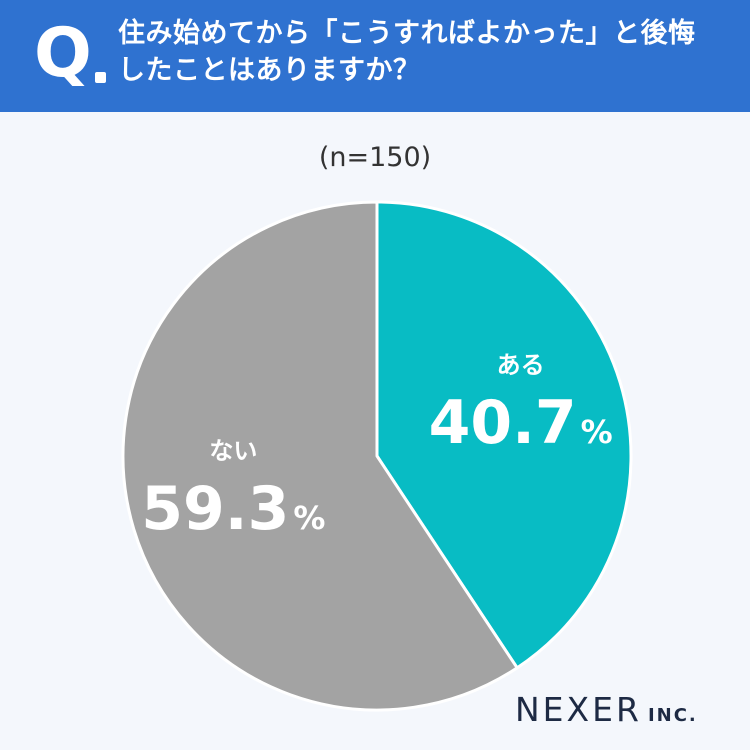 The width and height of the screenshot is (750, 750). What do you see at coordinates (63, 53) in the screenshot?
I see `q-mark: Q` at bounding box center [63, 53].